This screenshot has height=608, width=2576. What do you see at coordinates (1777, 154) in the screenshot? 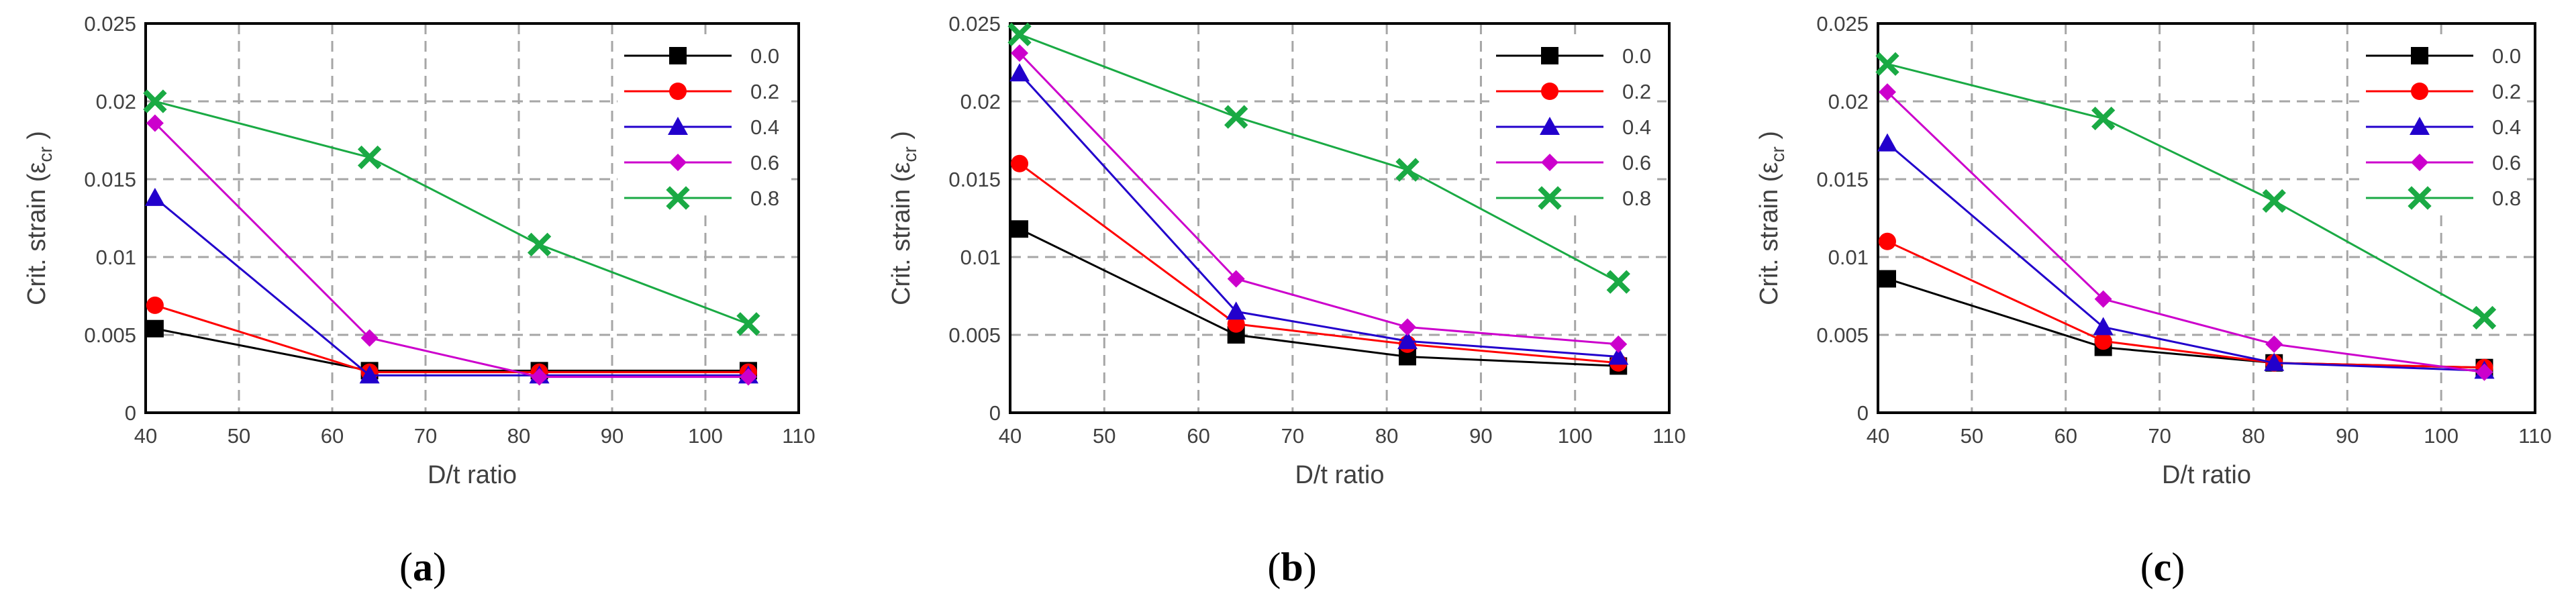
I see `panel-c-y-axis-label-sub: cr` at bounding box center [1777, 154].